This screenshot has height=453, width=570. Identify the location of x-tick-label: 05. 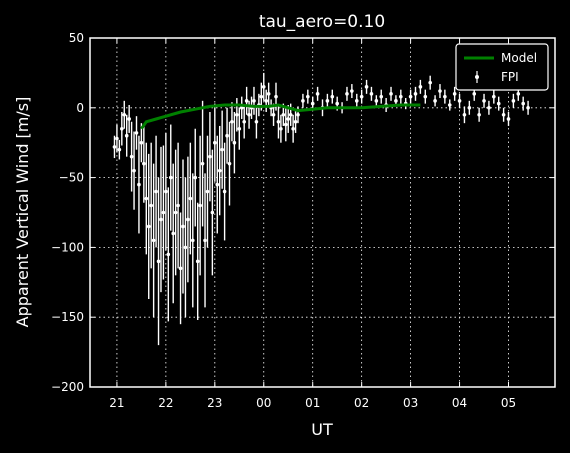
(508, 403).